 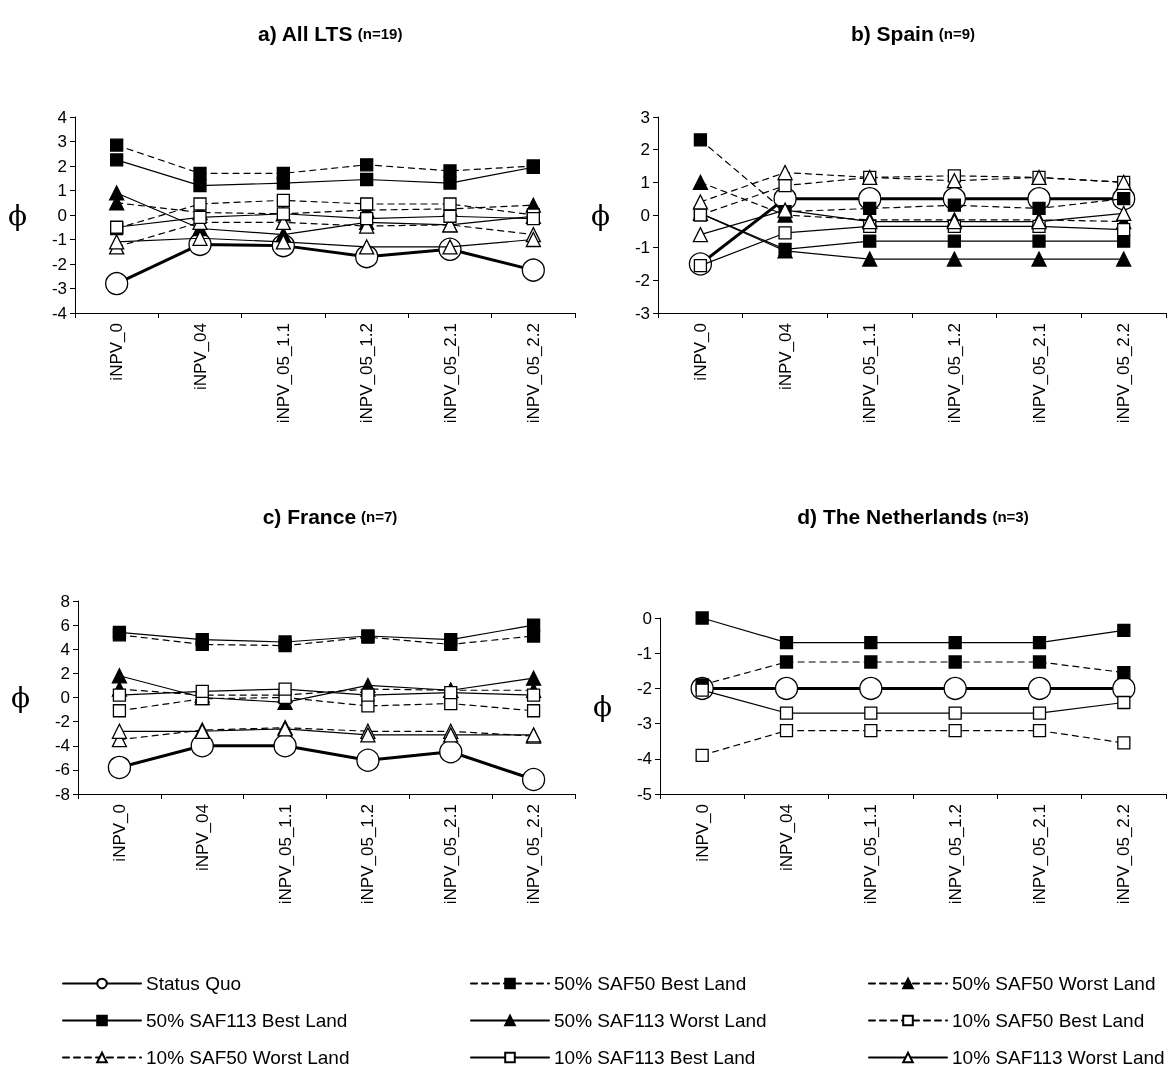 I want to click on legend-label: 50% SAF50 Worst Land, so click(x=1054, y=983).